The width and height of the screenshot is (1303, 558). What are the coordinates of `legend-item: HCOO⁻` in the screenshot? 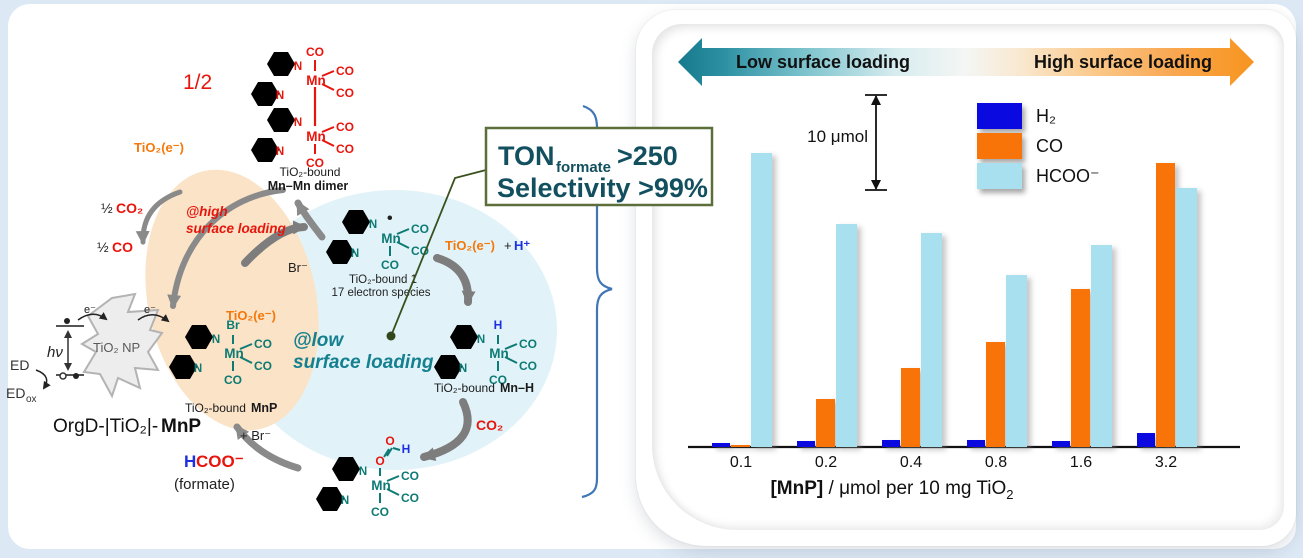 It's located at (1038, 176).